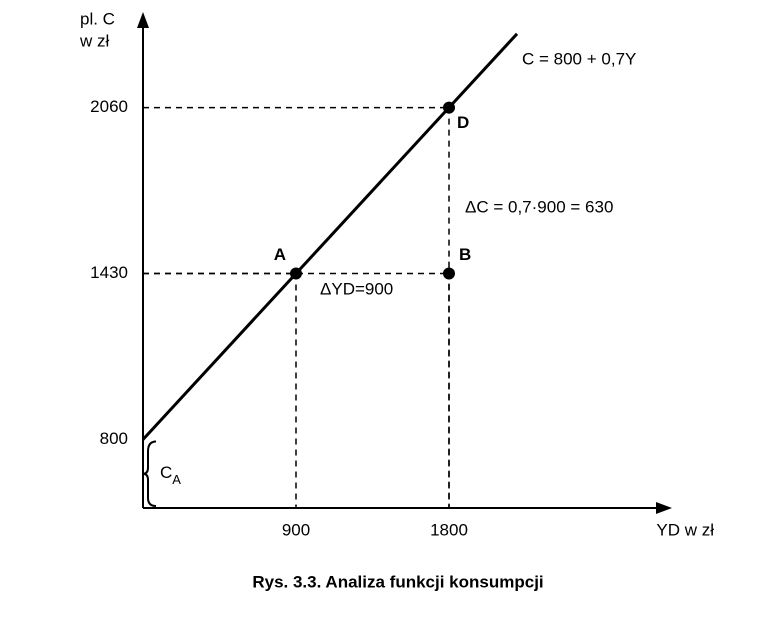 The width and height of the screenshot is (764, 634). Describe the element at coordinates (109, 106) in the screenshot. I see `y-tick-label: 2060` at that location.